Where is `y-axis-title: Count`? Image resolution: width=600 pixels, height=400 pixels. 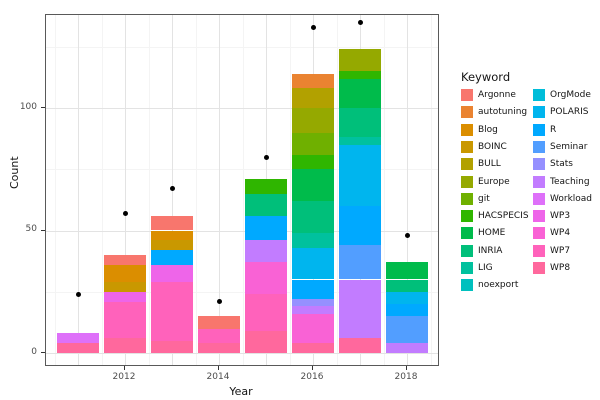 y-axis-title: Count is located at coordinates (14, 172).